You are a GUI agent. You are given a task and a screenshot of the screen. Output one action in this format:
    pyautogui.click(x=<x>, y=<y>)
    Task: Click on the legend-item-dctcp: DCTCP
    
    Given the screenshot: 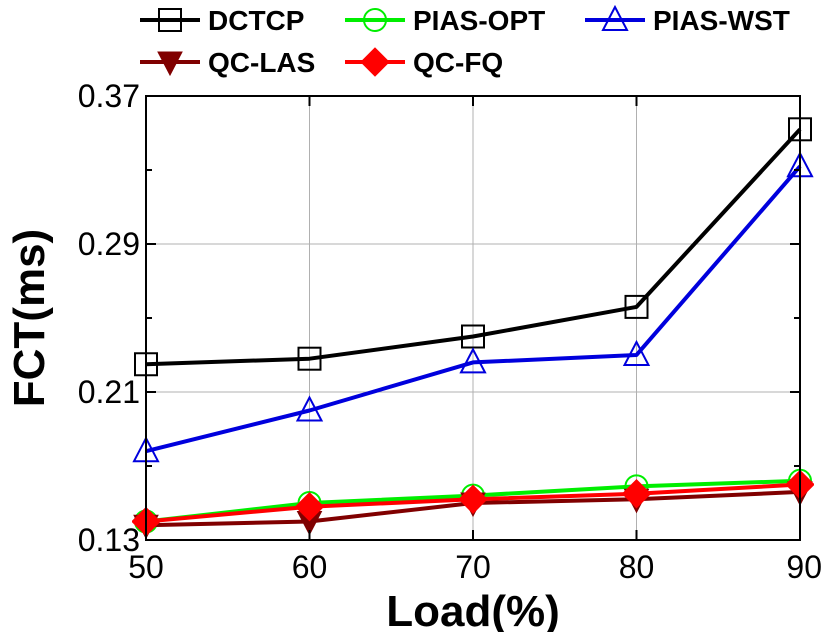 What is the action you would take?
    pyautogui.click(x=222, y=20)
    